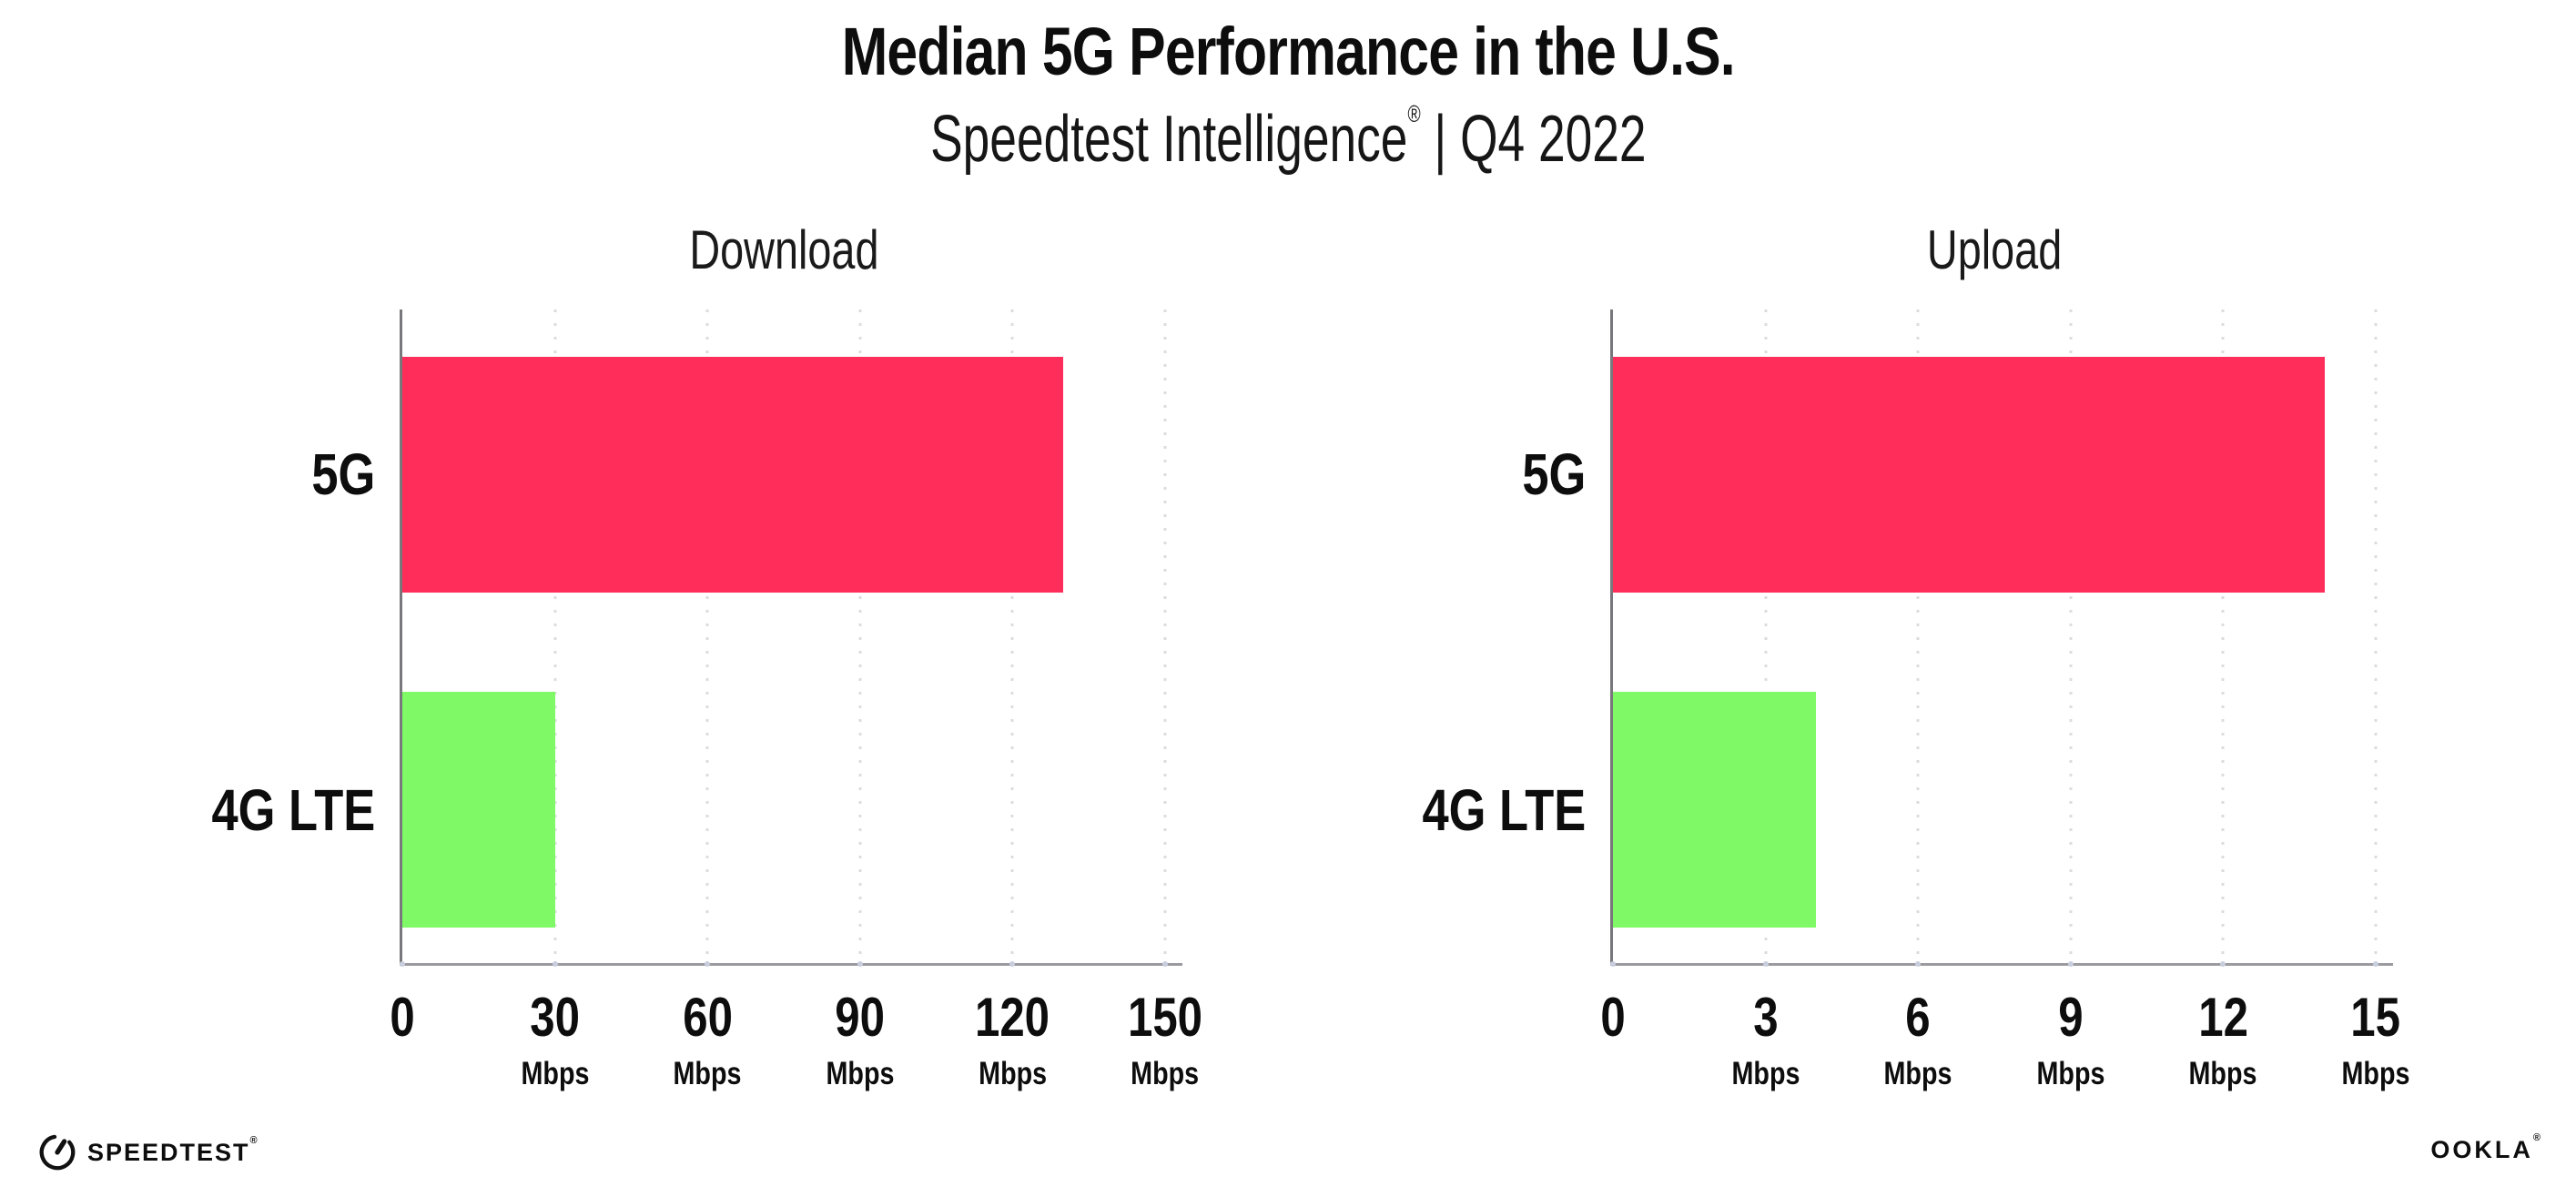  I want to click on x-tick-value: 30, so click(555, 1018).